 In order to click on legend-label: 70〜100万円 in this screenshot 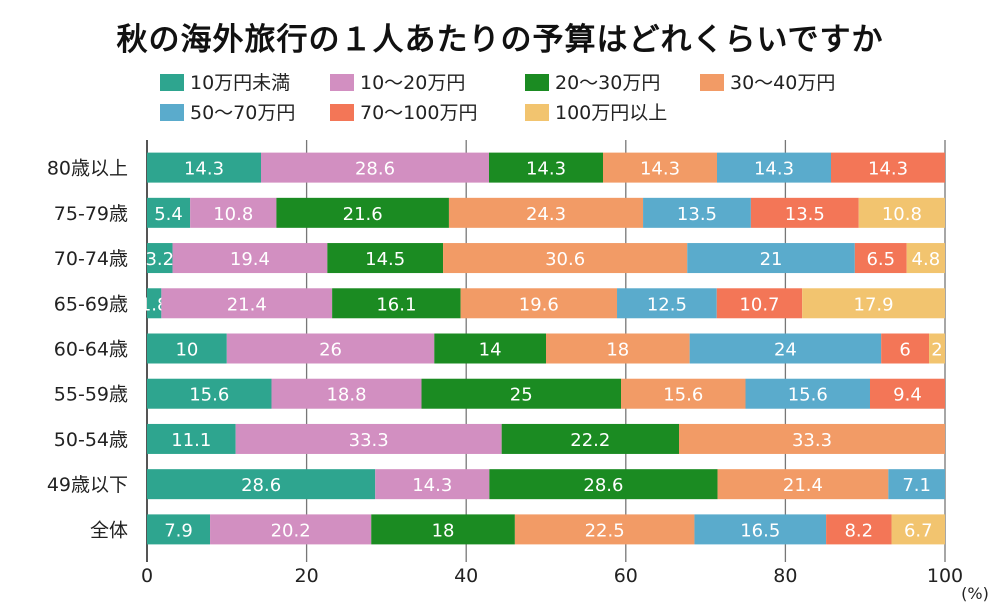, I will do `click(418, 113)`.